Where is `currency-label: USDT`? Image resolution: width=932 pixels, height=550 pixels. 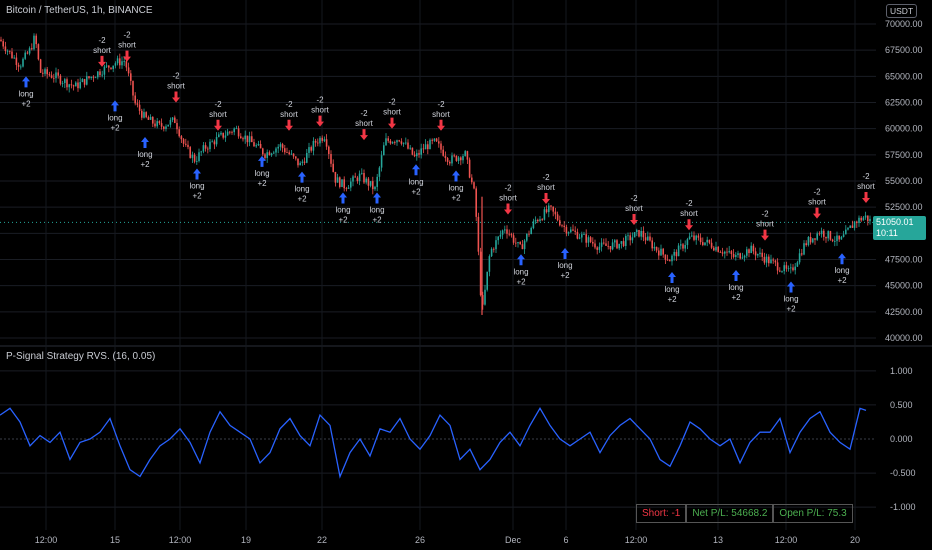
currency-label: USDT is located at coordinates (902, 11).